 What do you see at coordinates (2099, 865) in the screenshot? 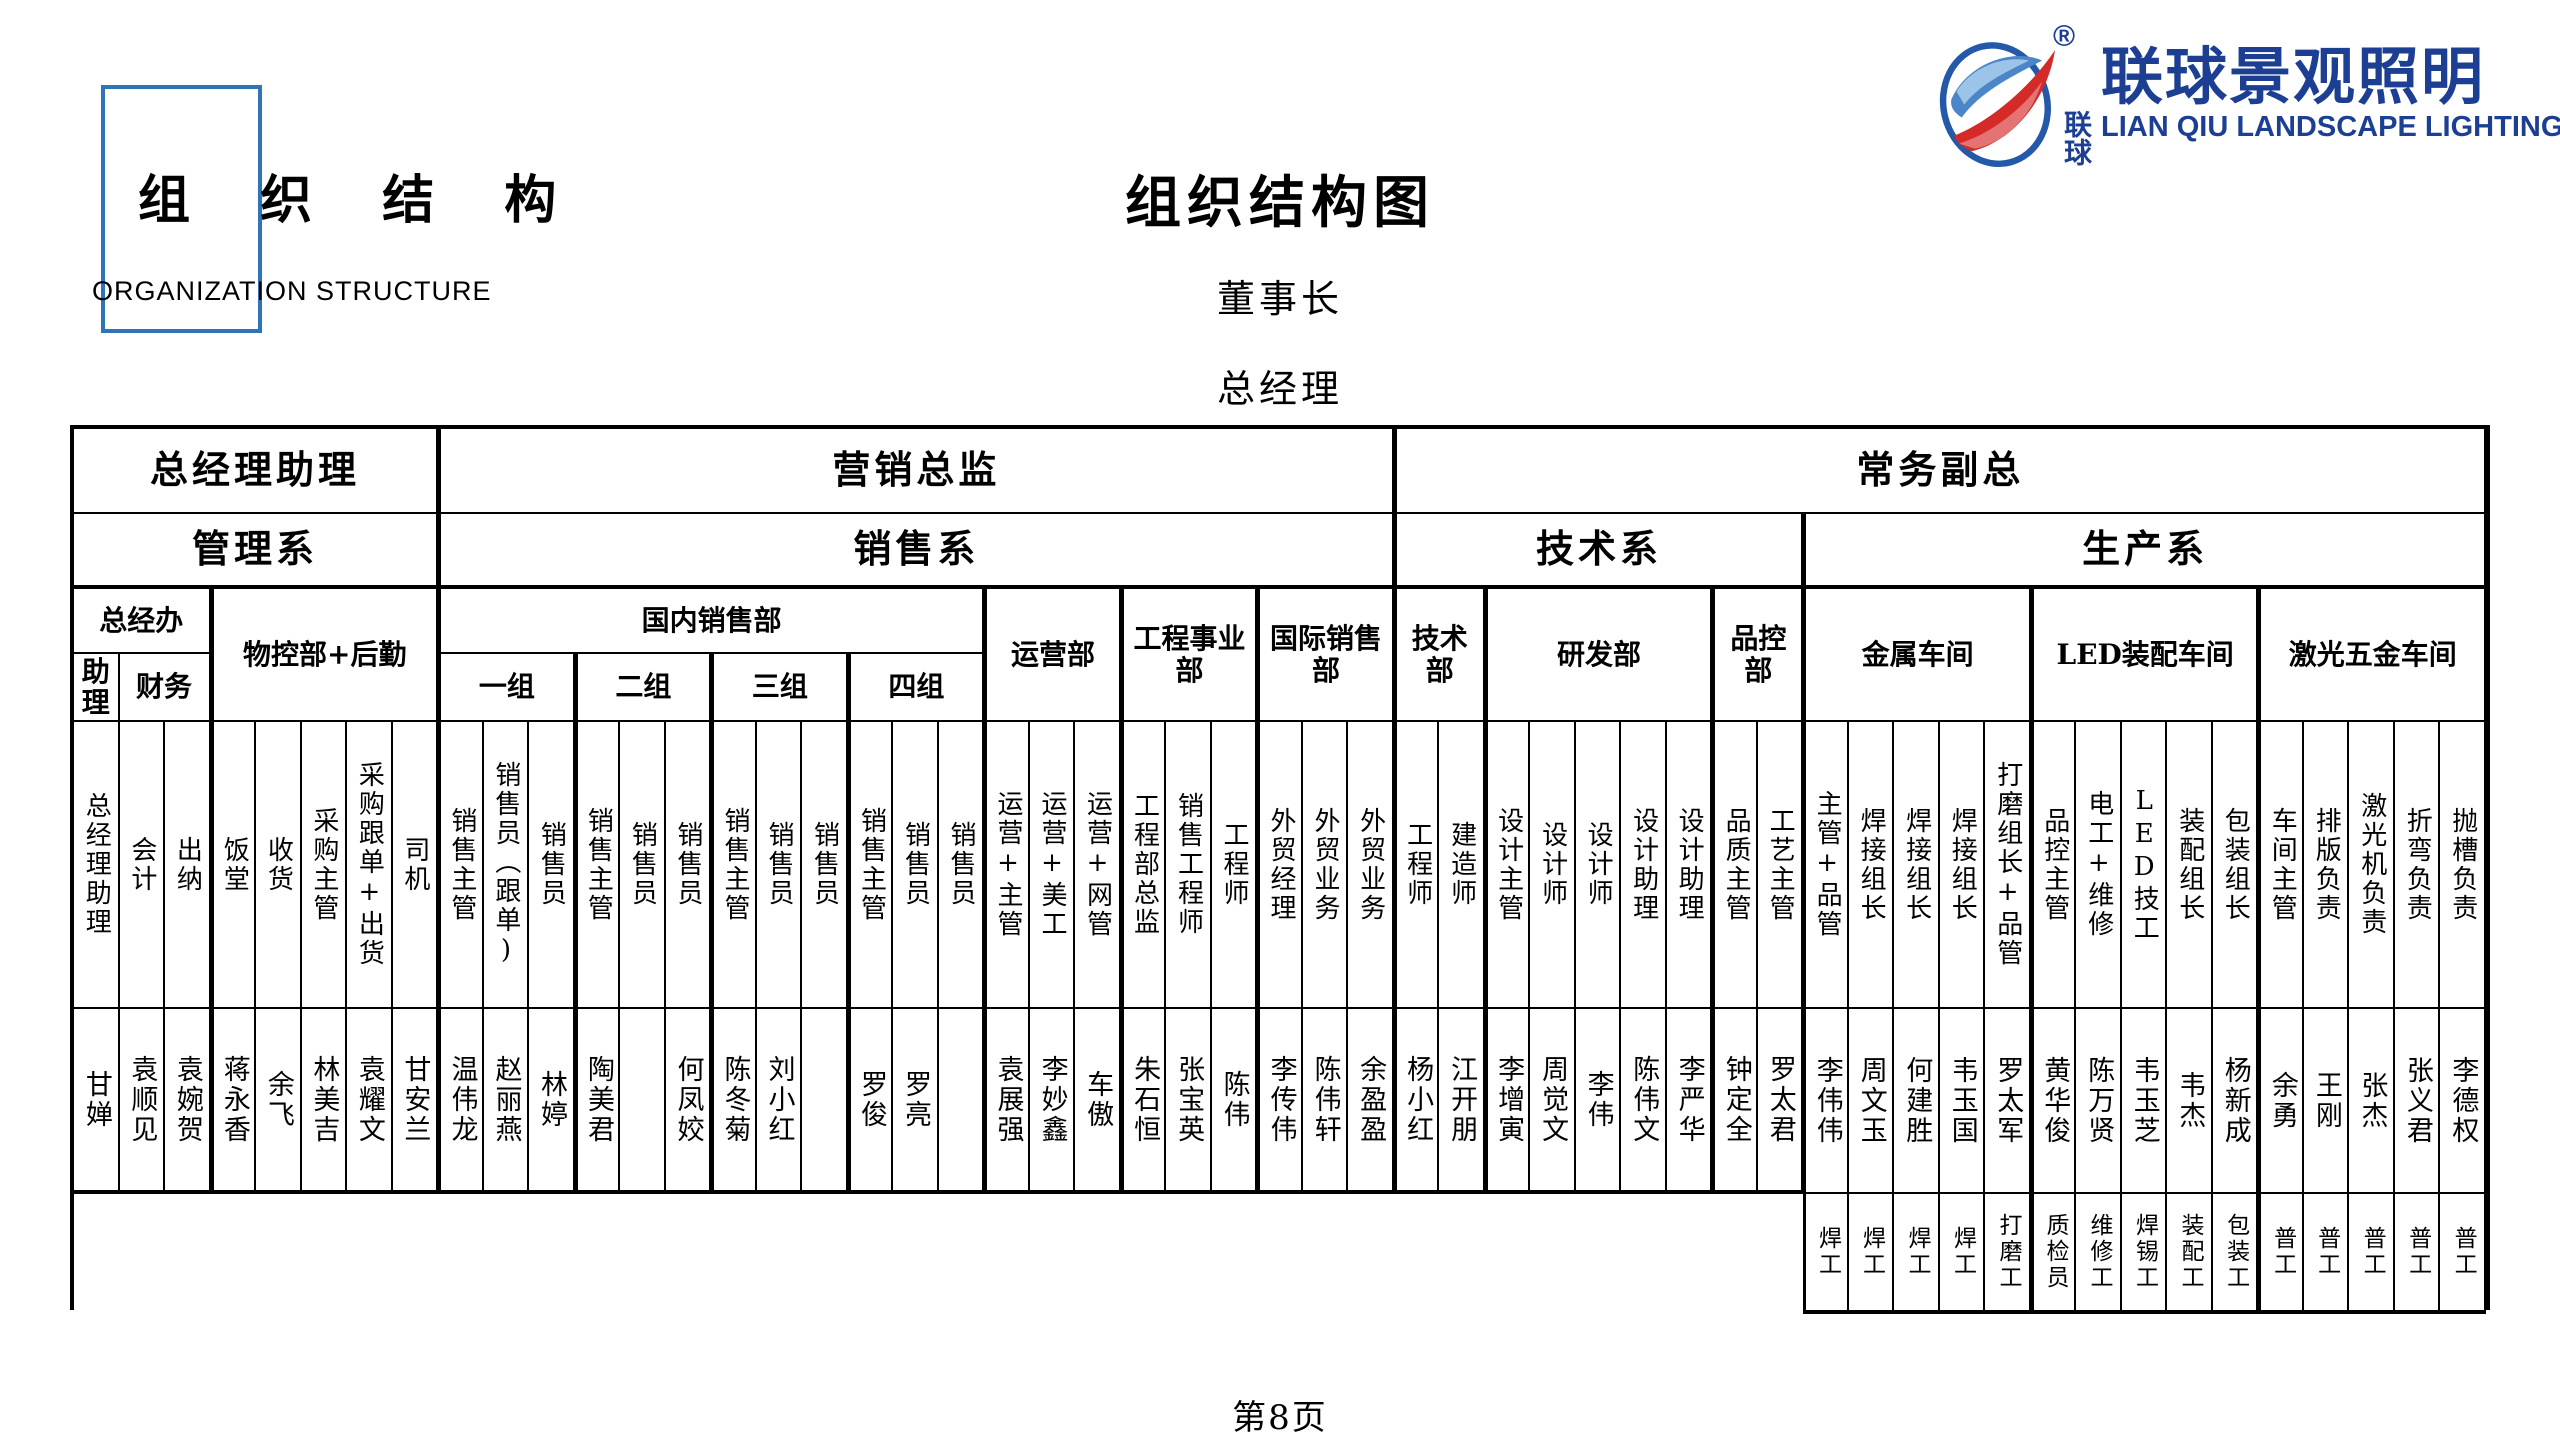
I see `org-role-cell: 电工+维修` at bounding box center [2099, 865].